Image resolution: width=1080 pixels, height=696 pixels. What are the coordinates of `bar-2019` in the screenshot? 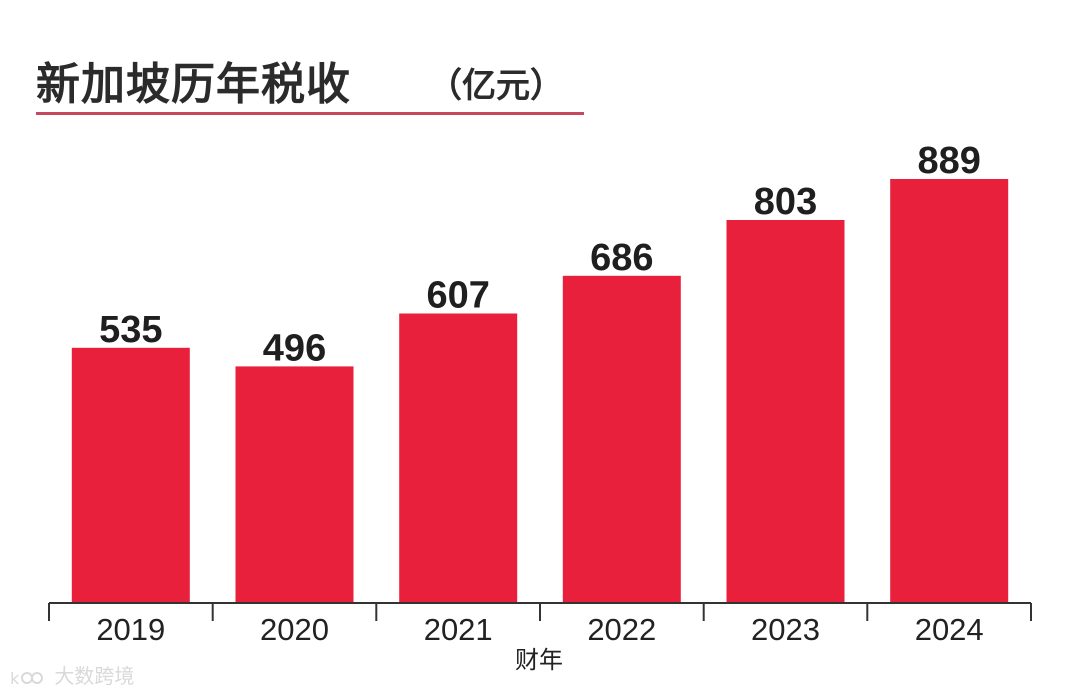 It's located at (130, 475).